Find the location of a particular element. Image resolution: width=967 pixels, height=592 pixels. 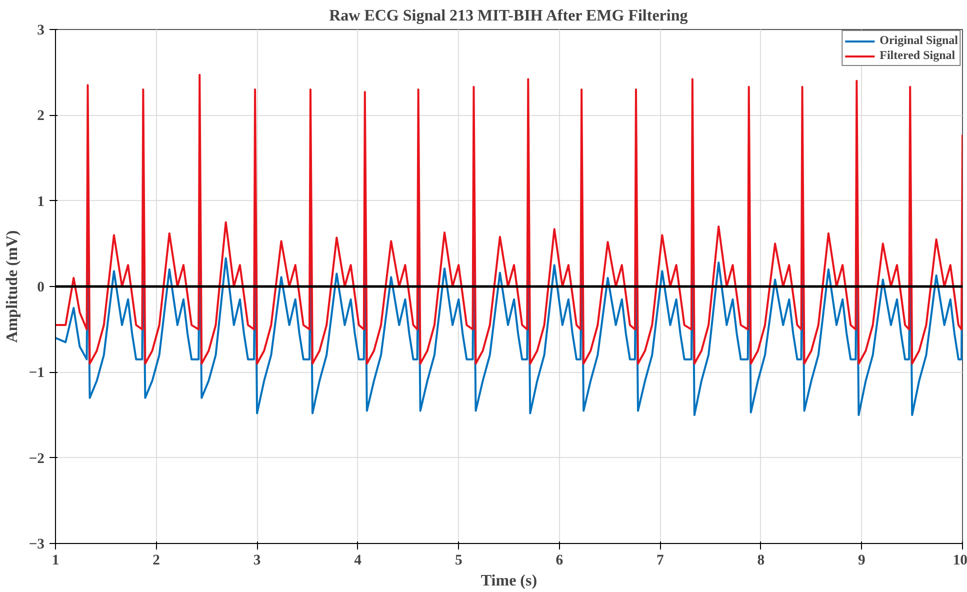

x-tick-label: 9 is located at coordinates (862, 560).